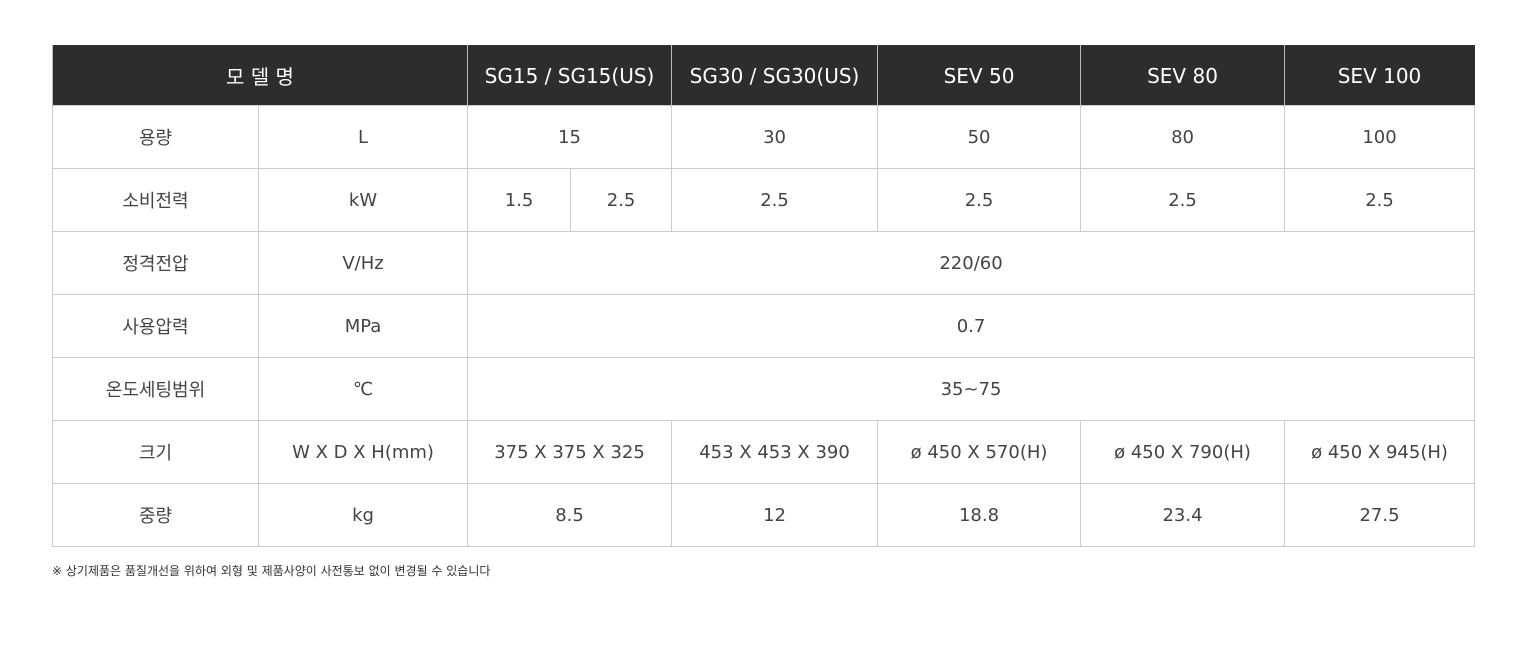 The height and width of the screenshot is (653, 1524). Describe the element at coordinates (570, 137) in the screenshot. I see `value-cell: 15` at that location.